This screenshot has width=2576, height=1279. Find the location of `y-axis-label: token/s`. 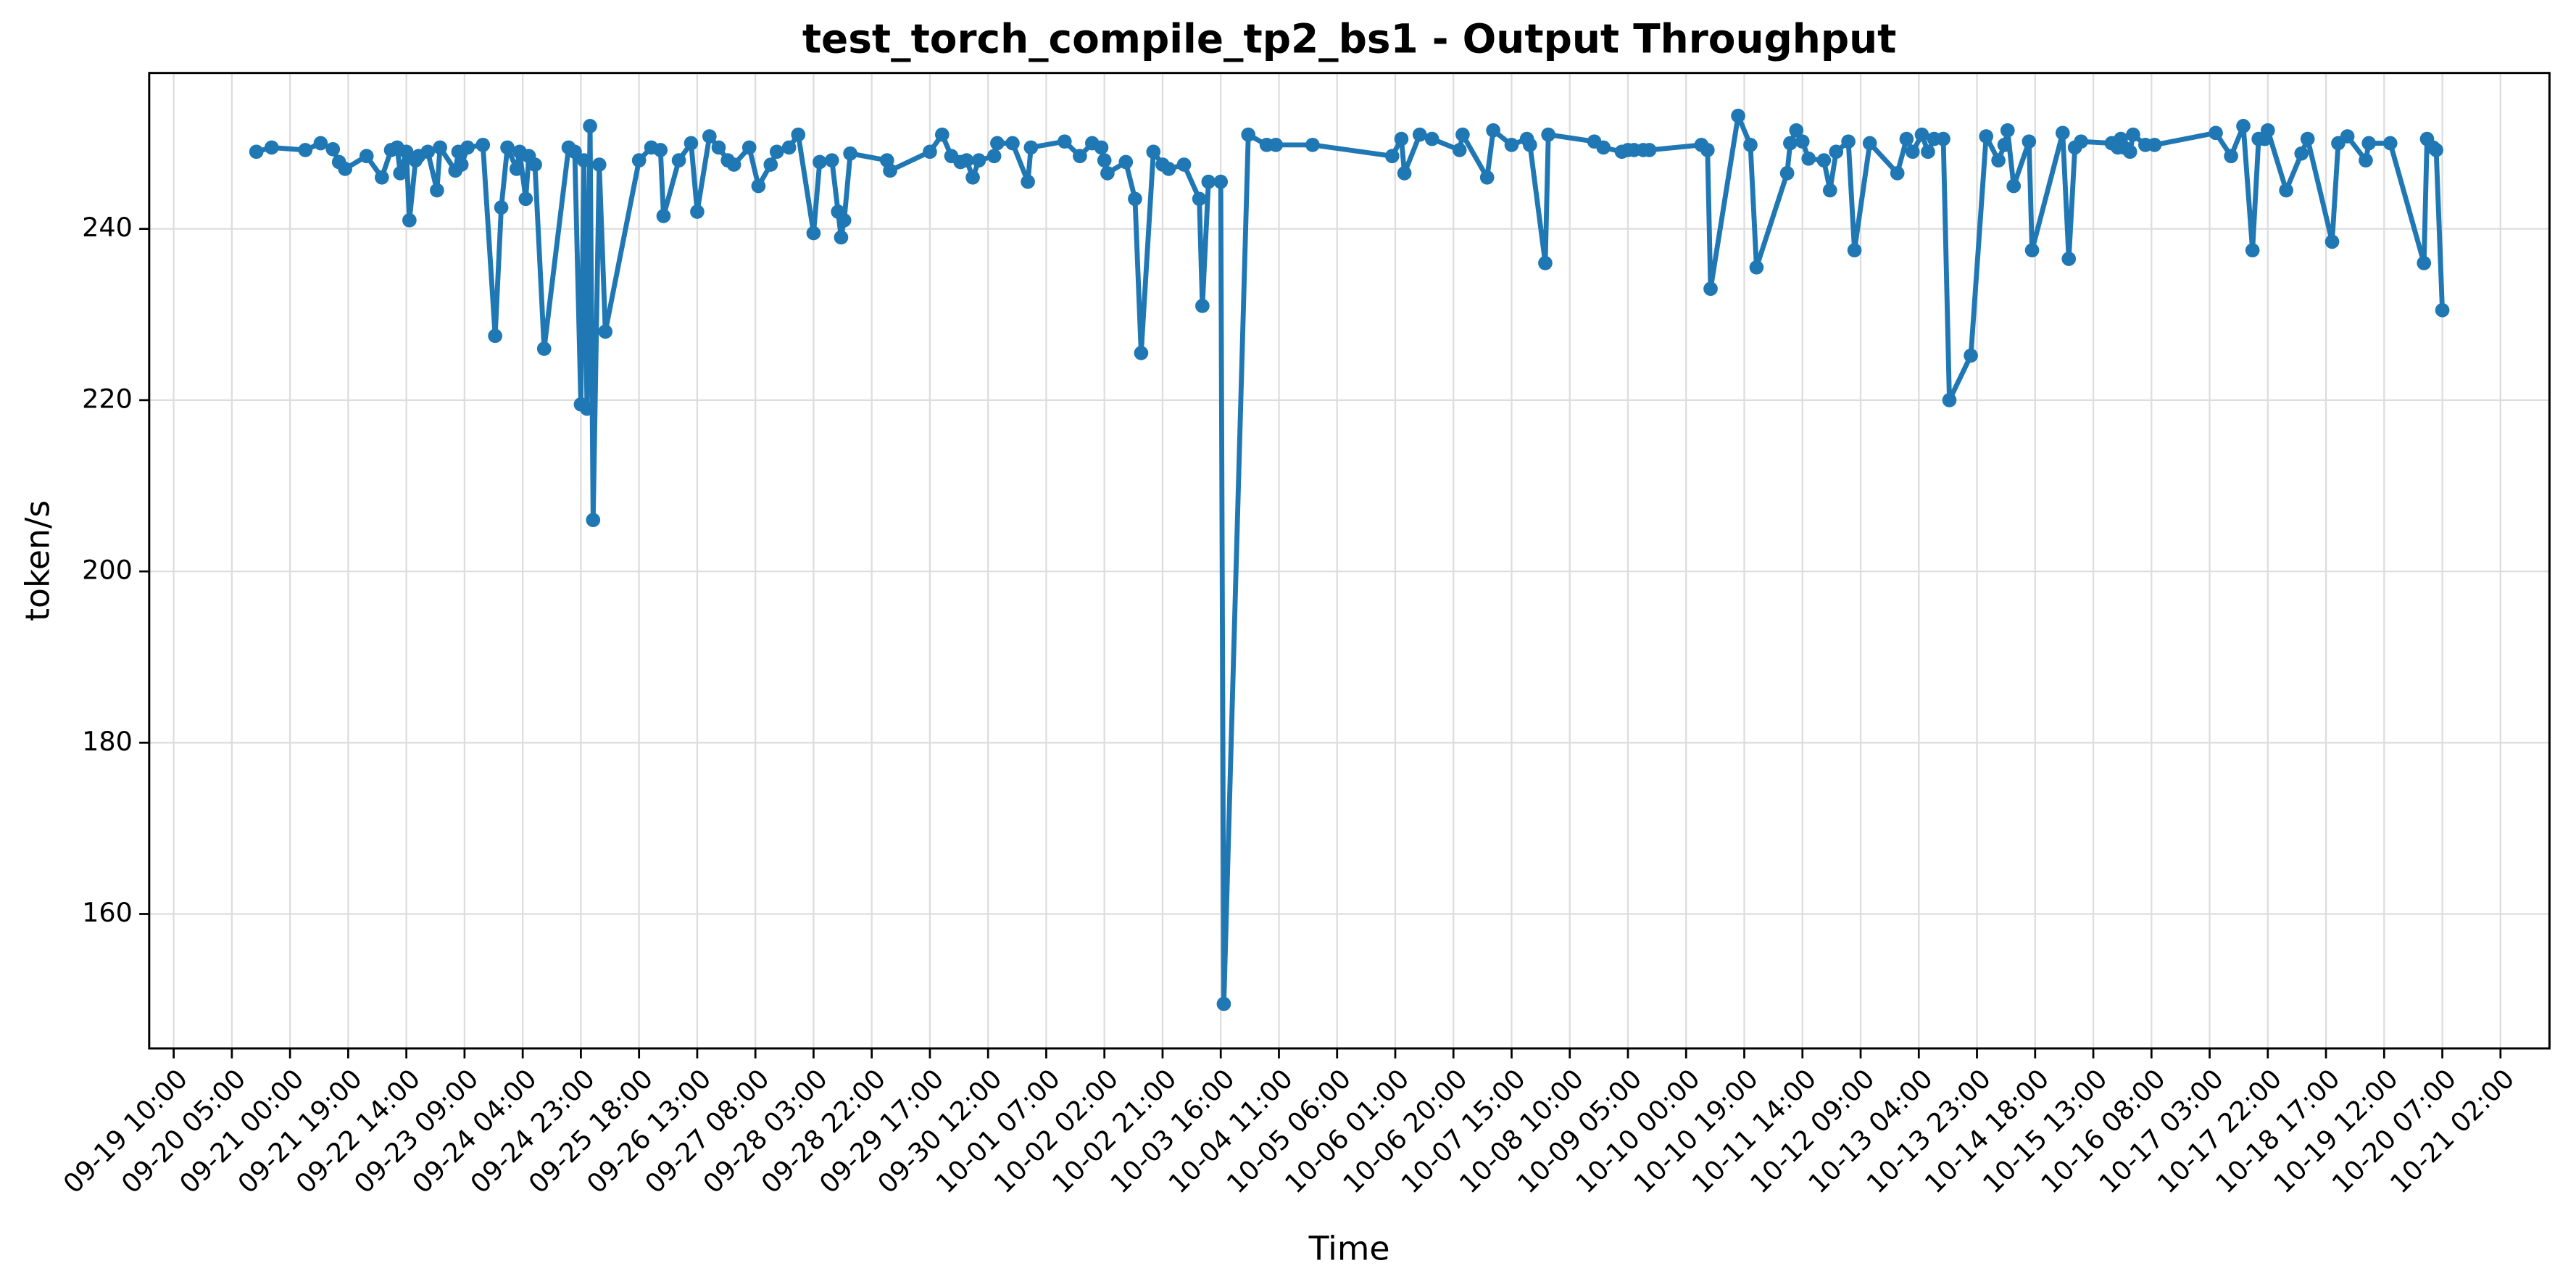

y-axis-label: token/s is located at coordinates (37, 560).